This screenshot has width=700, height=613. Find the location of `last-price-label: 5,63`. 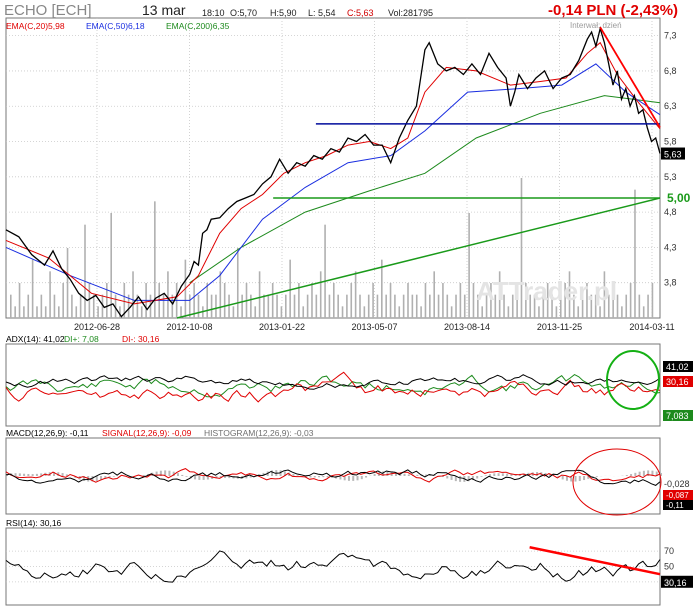

last-price-label: 5,63 is located at coordinates (673, 155).